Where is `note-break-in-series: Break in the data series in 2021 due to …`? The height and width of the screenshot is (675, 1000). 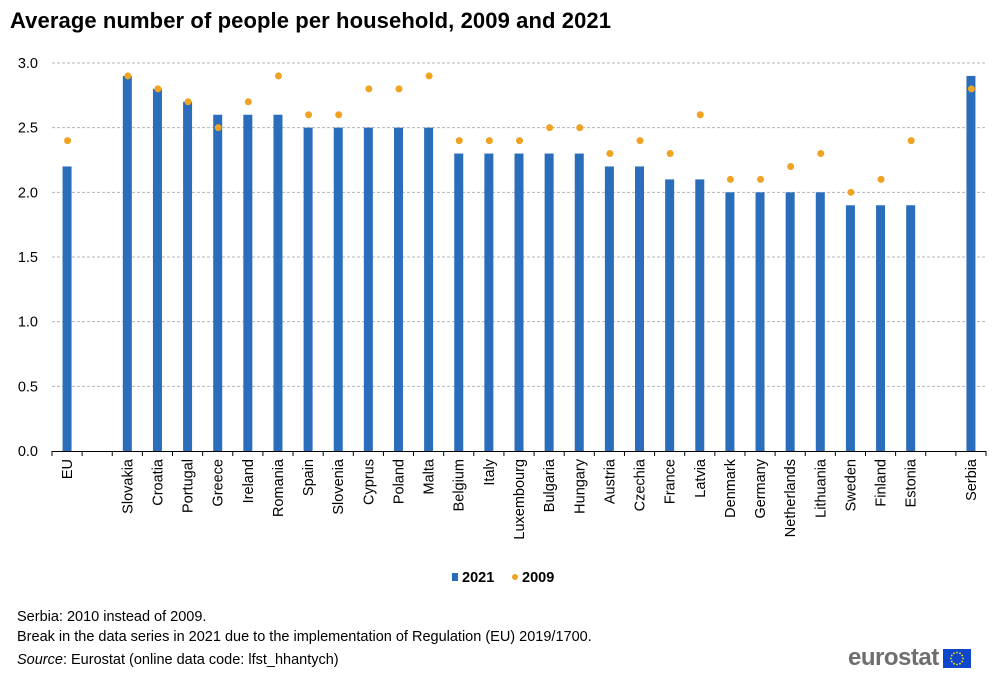 note-break-in-series: Break in the data series in 2021 due to … is located at coordinates (304, 637).